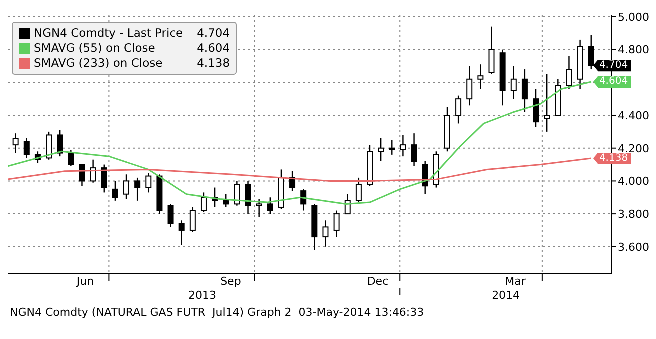 Image resolution: width=656 pixels, height=339 pixels. I want to click on legend-label: SMAVG (233) on Close, so click(99, 63).